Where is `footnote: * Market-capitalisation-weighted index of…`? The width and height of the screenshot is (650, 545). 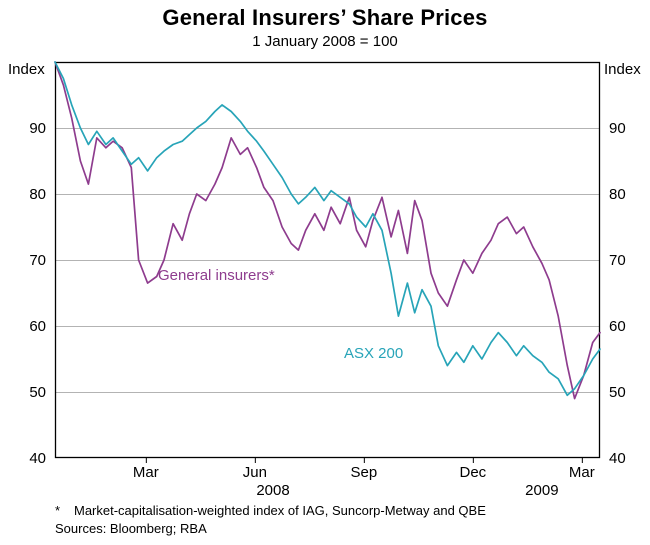 footnote: * Market-capitalisation-weighted index of… is located at coordinates (270, 510).